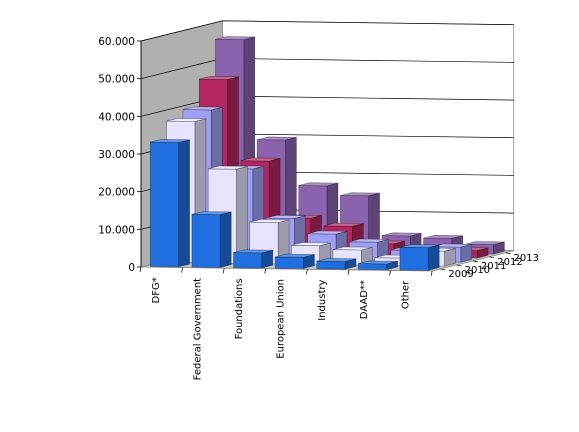 The width and height of the screenshot is (579, 432). What do you see at coordinates (116, 155) in the screenshot?
I see `y-tick-label: 30.000` at bounding box center [116, 155].